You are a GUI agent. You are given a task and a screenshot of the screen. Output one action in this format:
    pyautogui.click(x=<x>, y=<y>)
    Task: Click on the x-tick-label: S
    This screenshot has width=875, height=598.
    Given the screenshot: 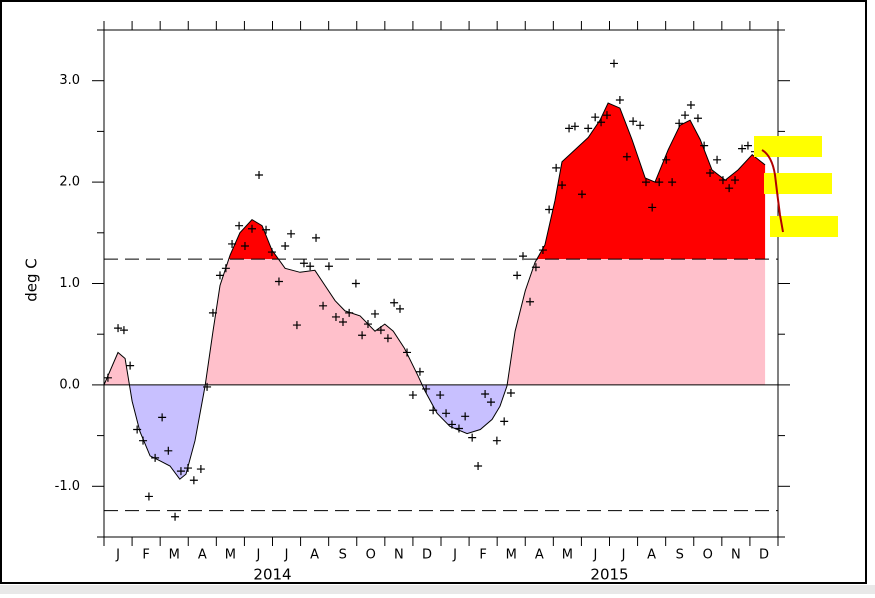 What is the action you would take?
    pyautogui.click(x=680, y=555)
    